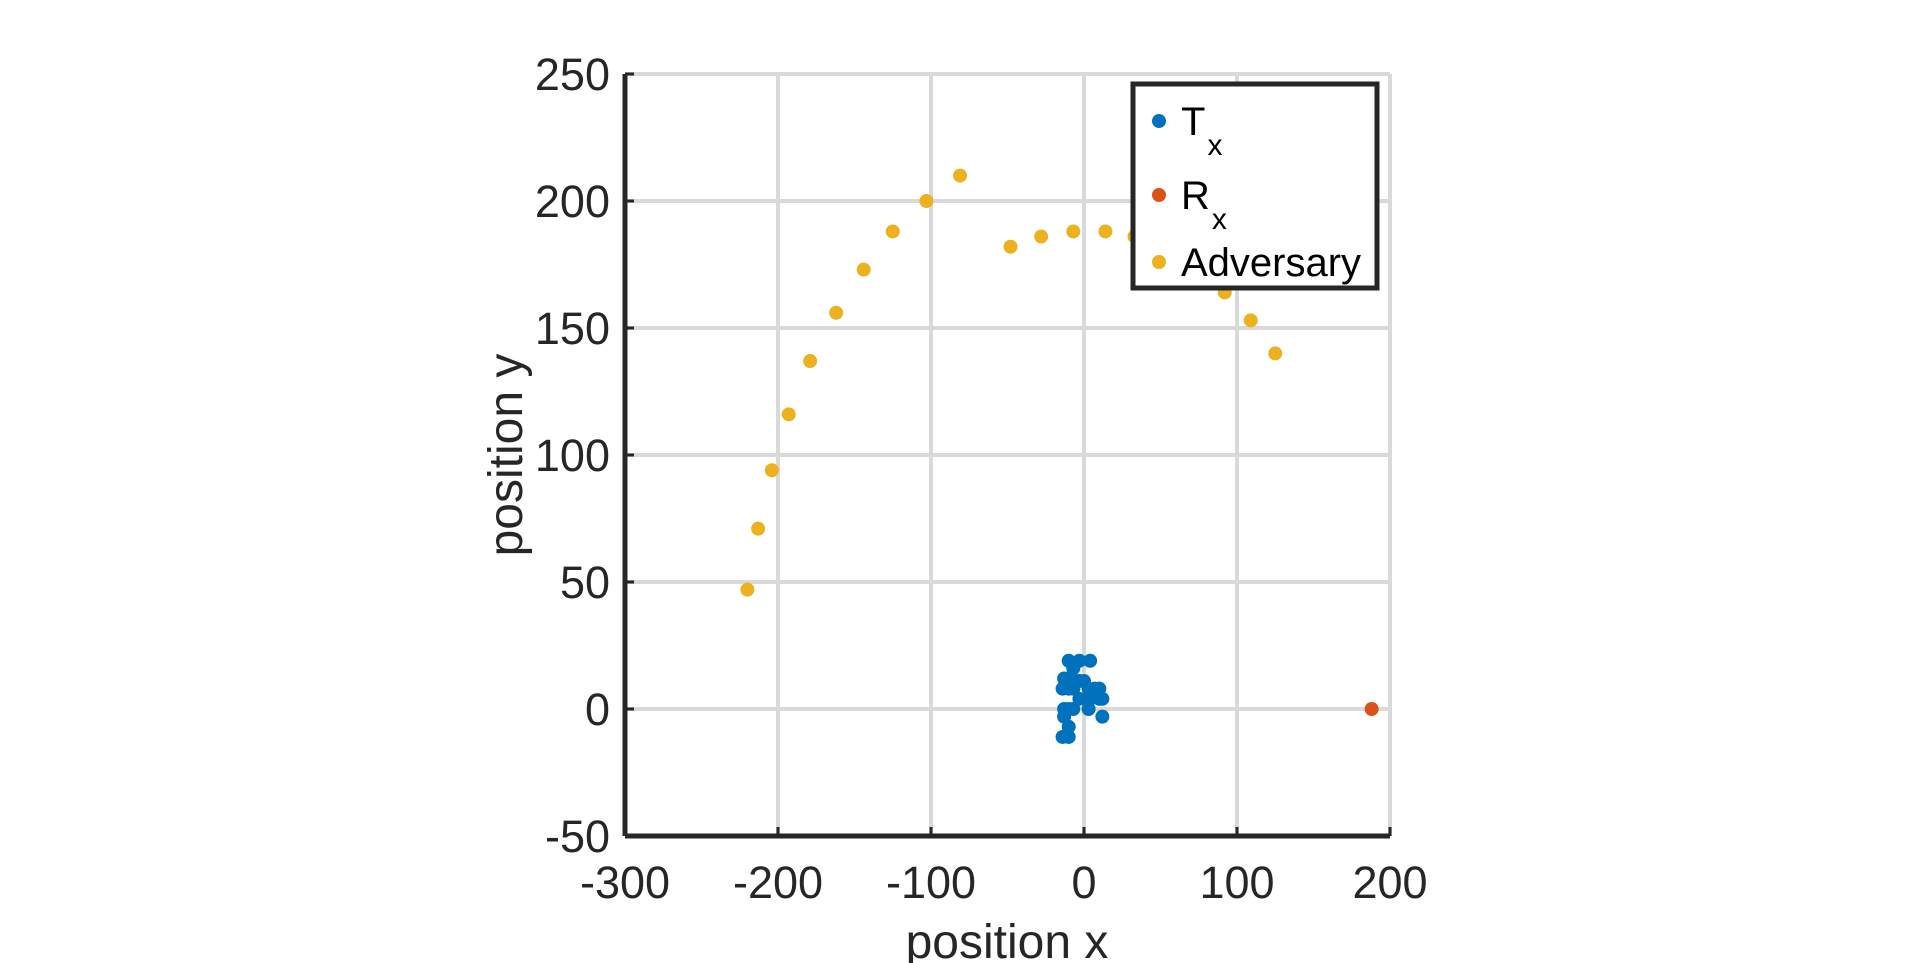 The height and width of the screenshot is (963, 1920). I want to click on legend-label: Adversary, so click(1271, 263).